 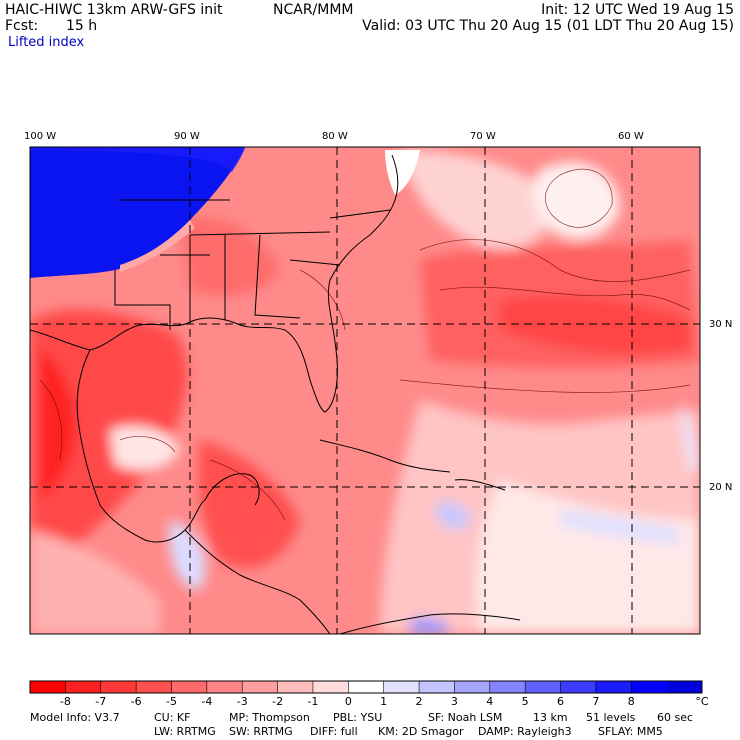 What do you see at coordinates (490, 701) in the screenshot?
I see `colorbar-label: 4` at bounding box center [490, 701].